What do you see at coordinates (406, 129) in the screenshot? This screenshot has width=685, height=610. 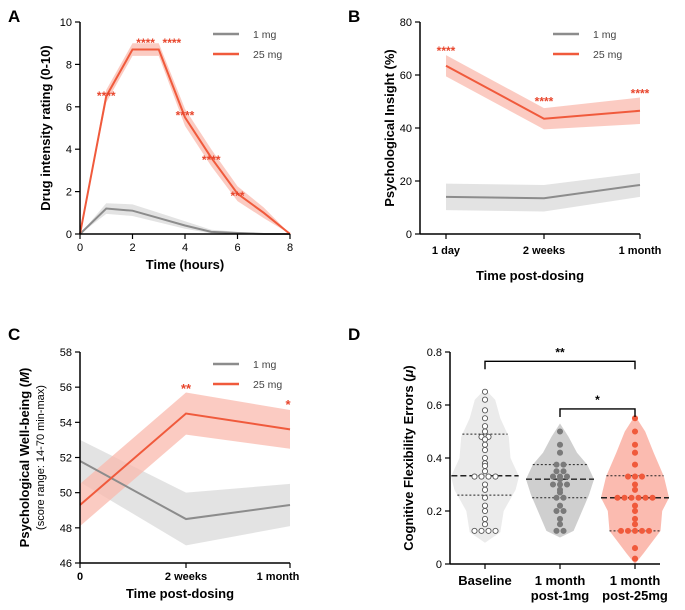 I see `y-tick-label: 40` at bounding box center [406, 129].